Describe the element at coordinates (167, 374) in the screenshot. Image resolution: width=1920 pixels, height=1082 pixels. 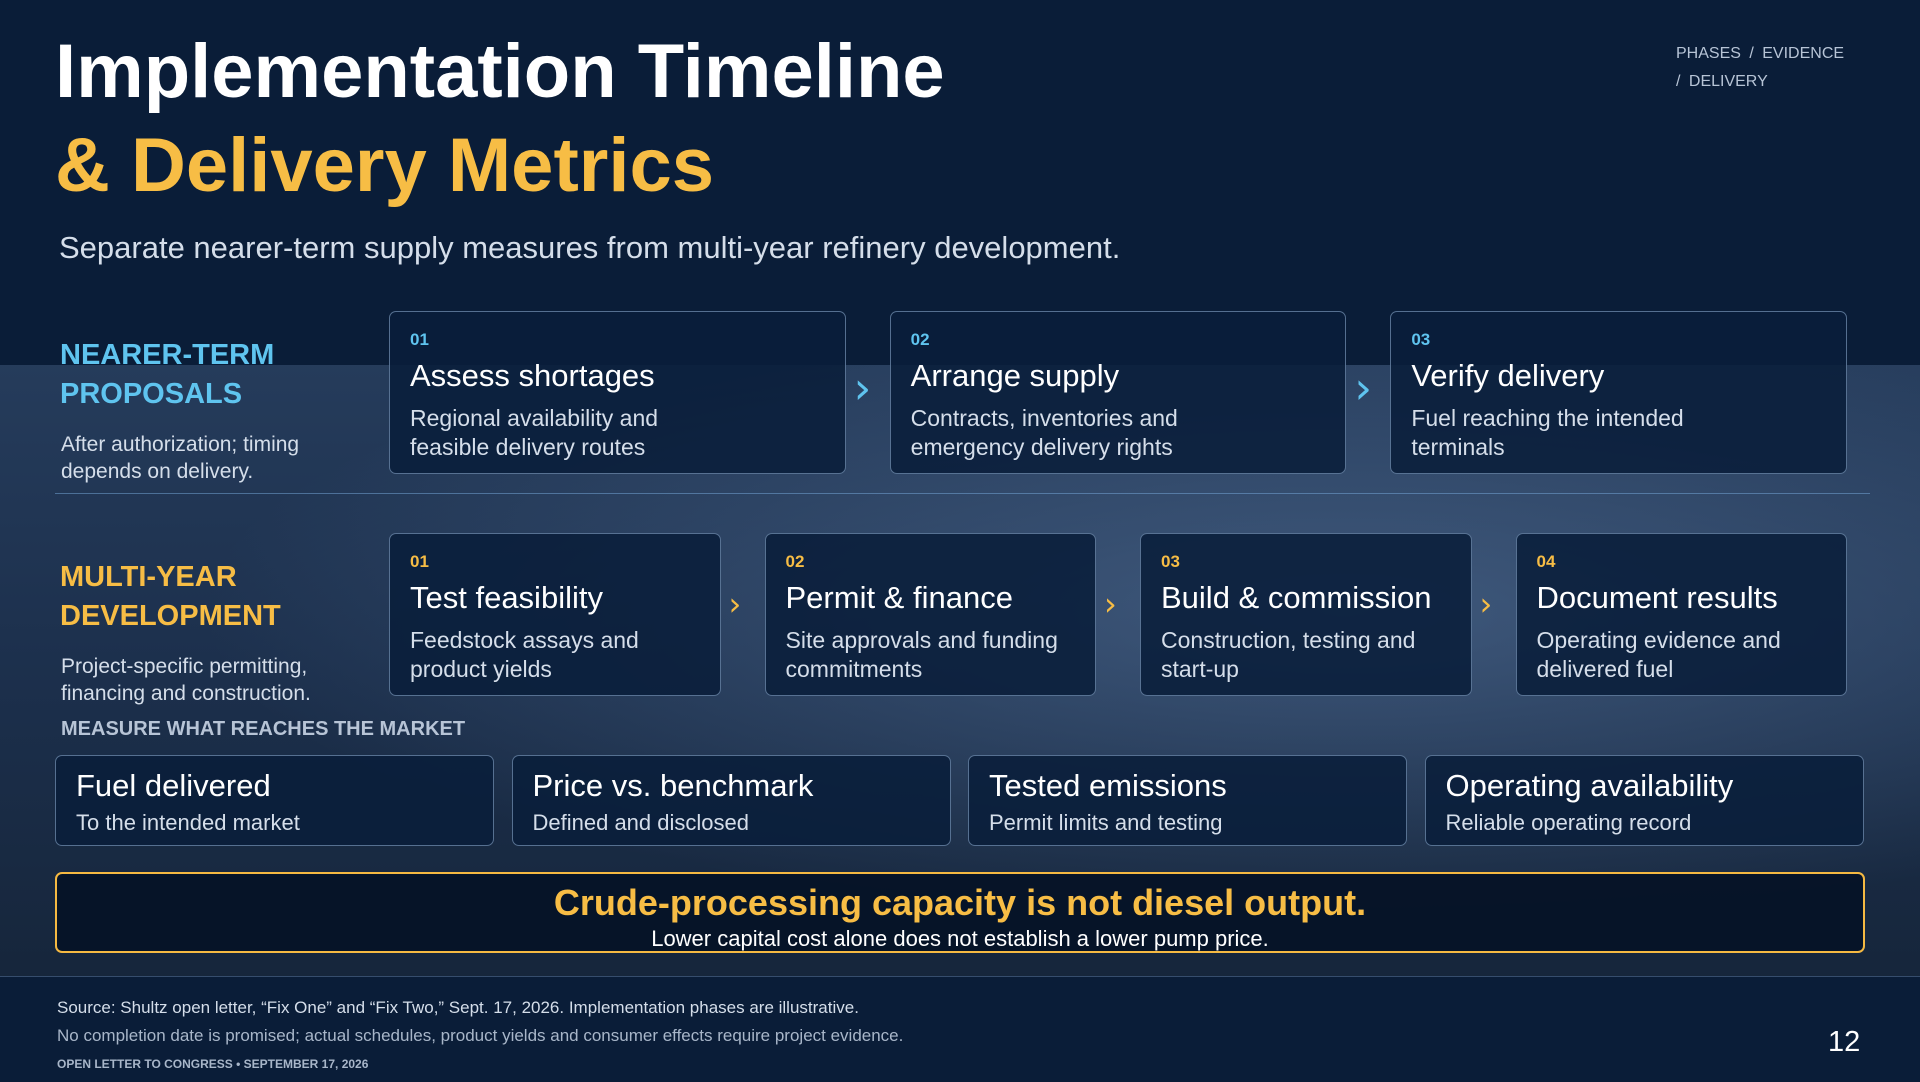
I see `row-label: NEARER-TERM PROPOSALS` at that location.